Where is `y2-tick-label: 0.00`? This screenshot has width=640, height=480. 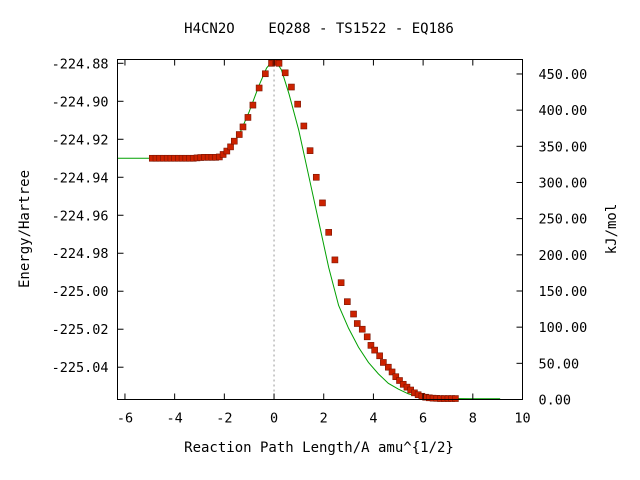
y2-tick-label: 0.00 is located at coordinates (555, 401).